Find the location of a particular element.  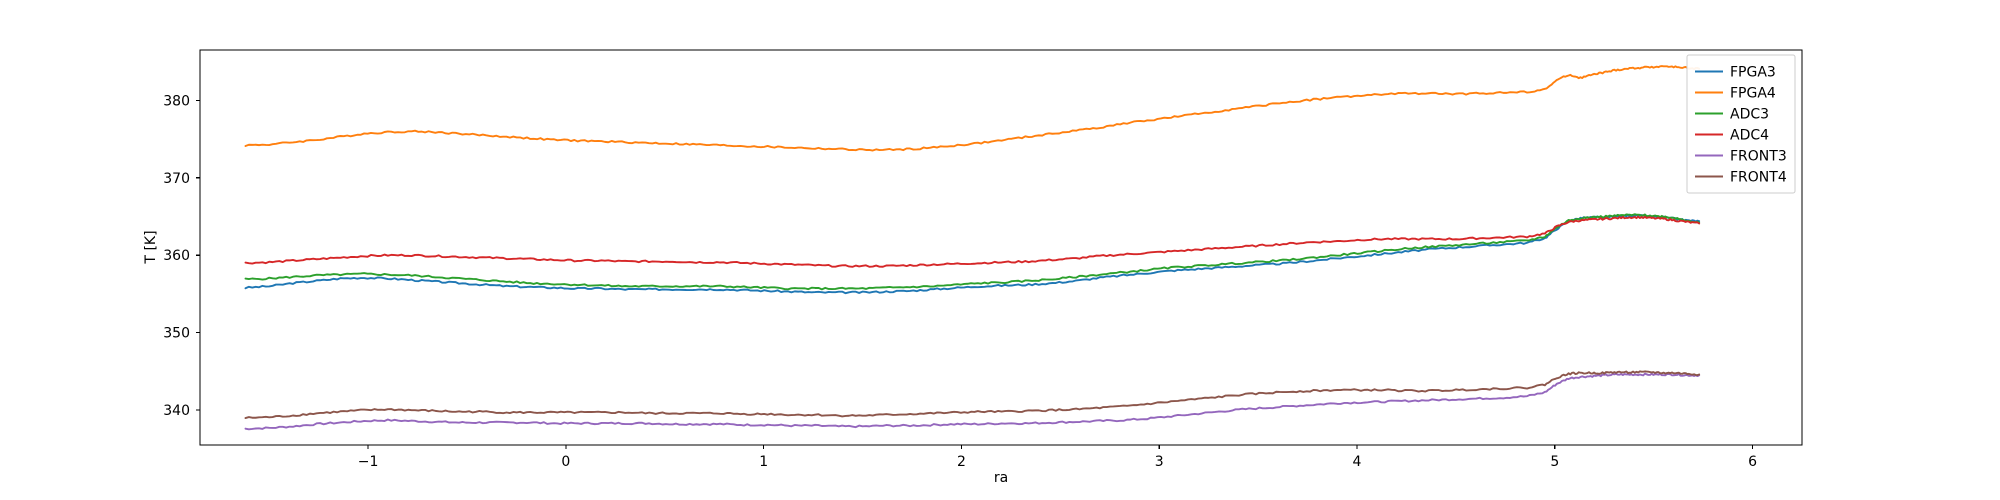

y-tick-label: 380 is located at coordinates (176, 101).